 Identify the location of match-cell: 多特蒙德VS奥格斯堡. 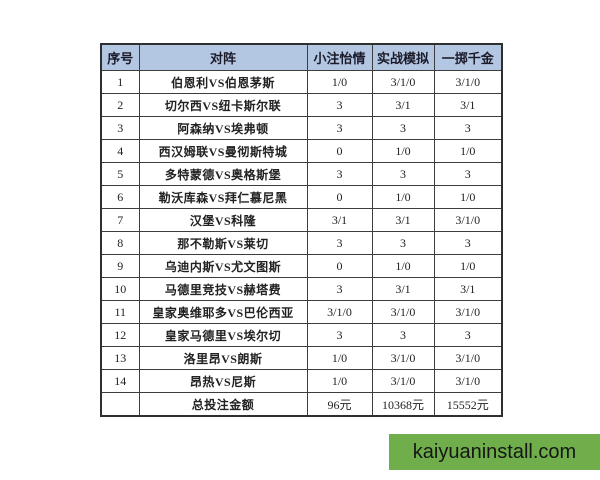
(223, 174).